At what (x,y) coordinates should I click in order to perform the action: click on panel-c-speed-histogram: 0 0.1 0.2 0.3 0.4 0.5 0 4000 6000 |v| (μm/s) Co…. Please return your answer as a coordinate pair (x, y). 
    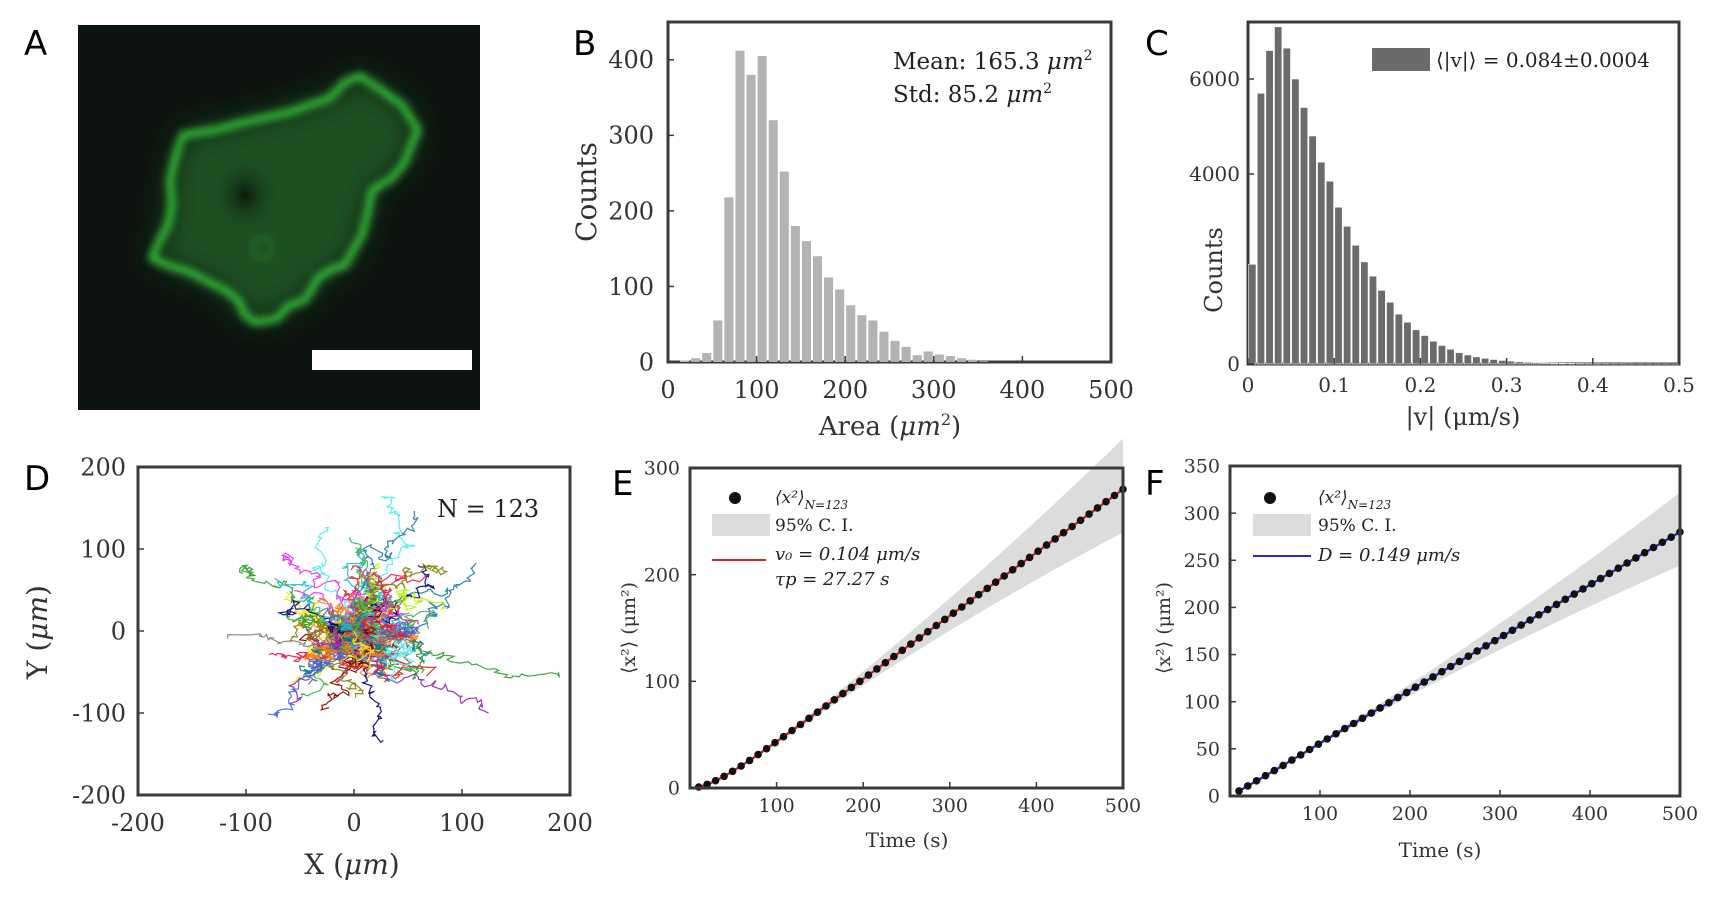
    Looking at the image, I should click on (1442, 226).